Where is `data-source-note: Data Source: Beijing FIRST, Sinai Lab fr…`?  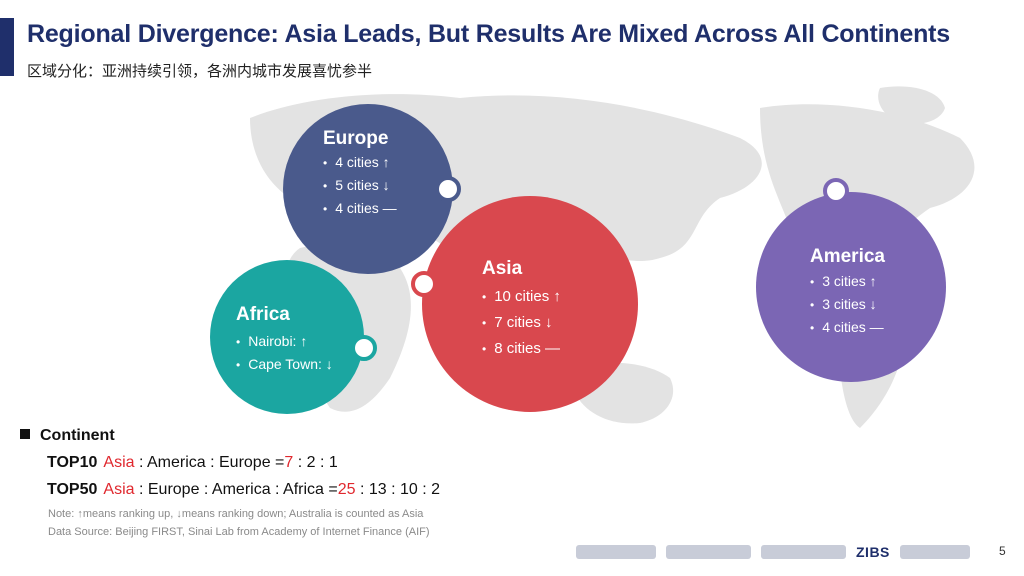 data-source-note: Data Source: Beijing FIRST, Sinai Lab fr… is located at coordinates (239, 532).